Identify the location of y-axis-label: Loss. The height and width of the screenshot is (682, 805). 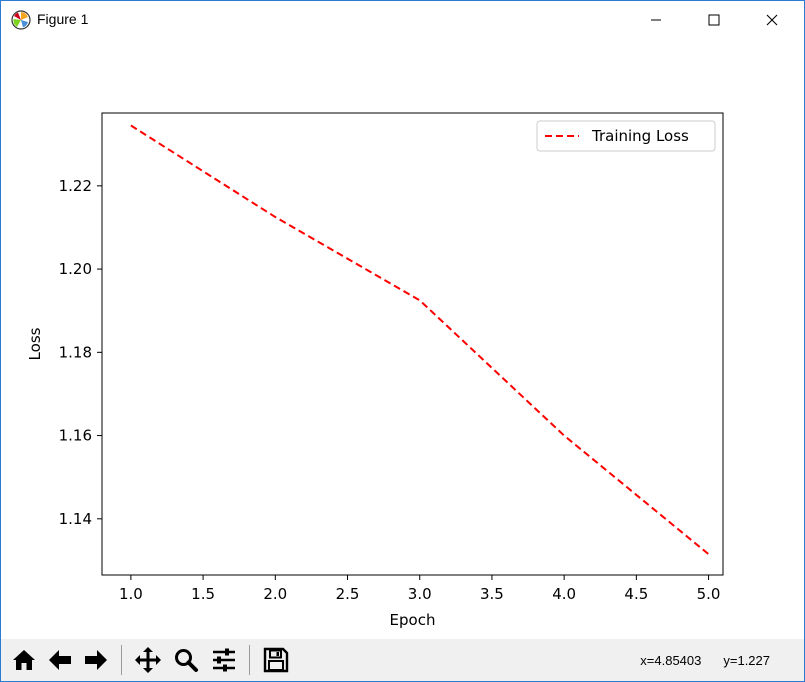
(35, 343).